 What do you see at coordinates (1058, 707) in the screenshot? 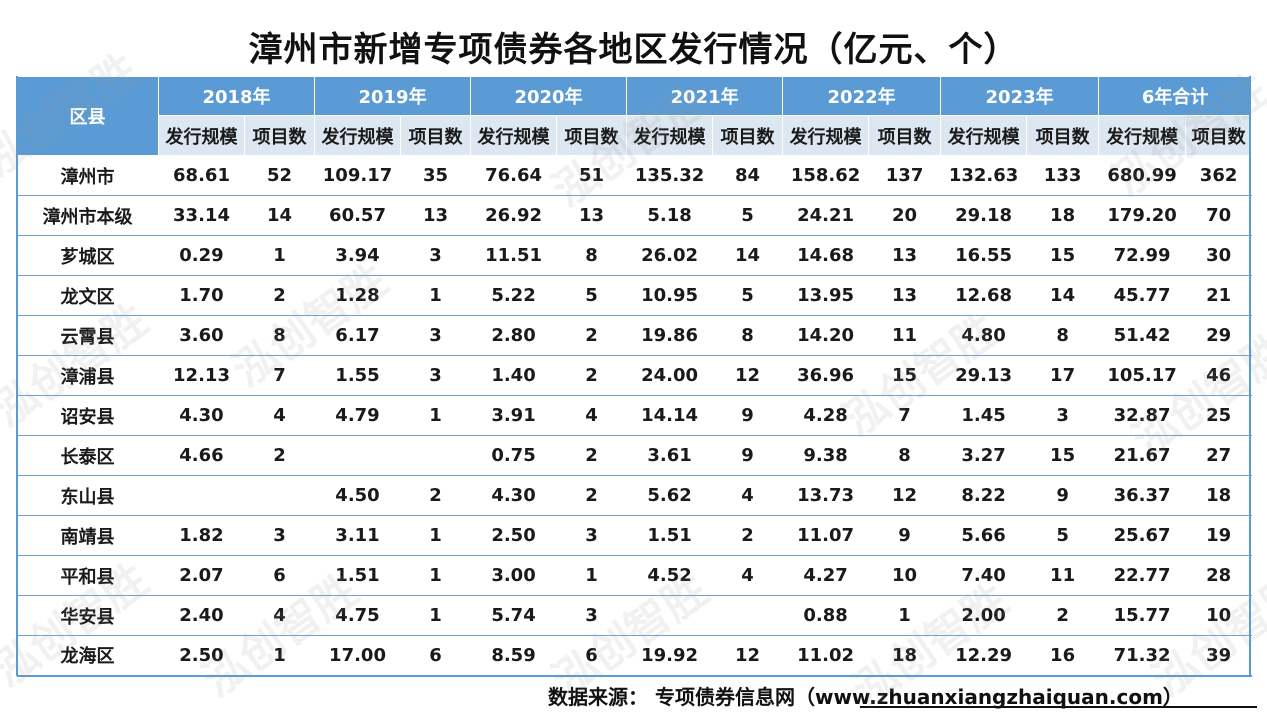
I see `source-link-underline` at bounding box center [1058, 707].